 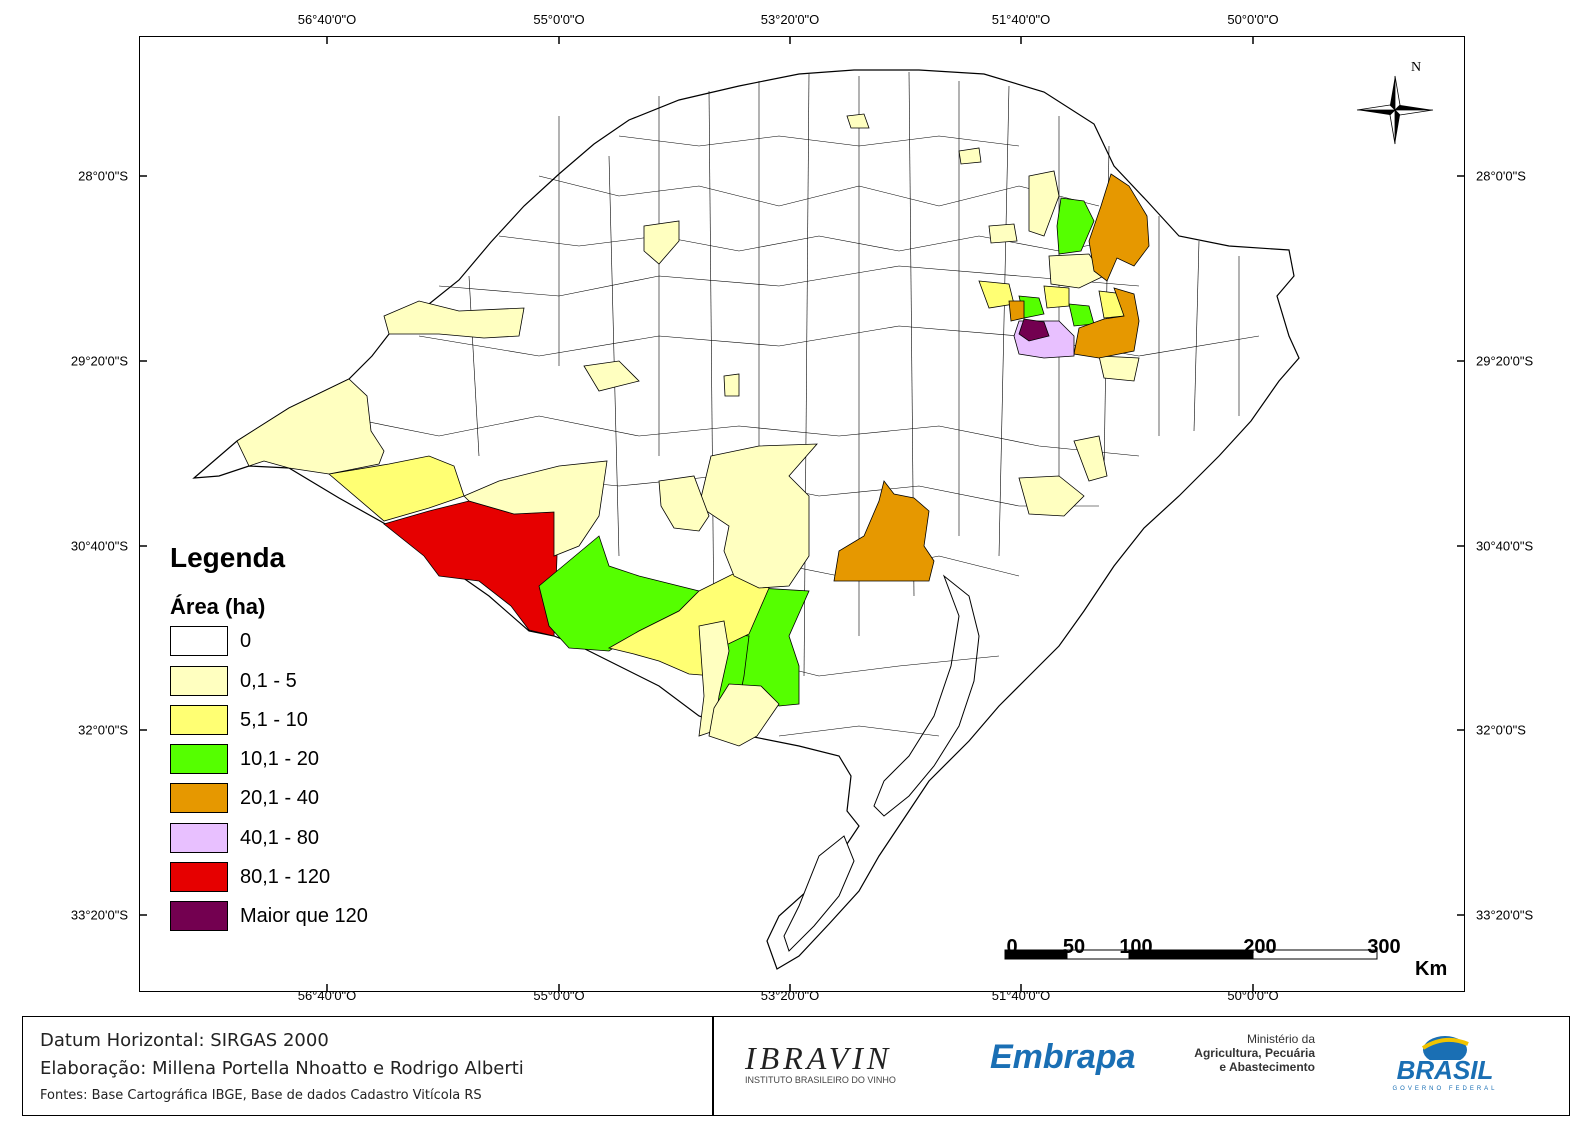 I want to click on lagoa-dos-patos, so click(x=926, y=695).